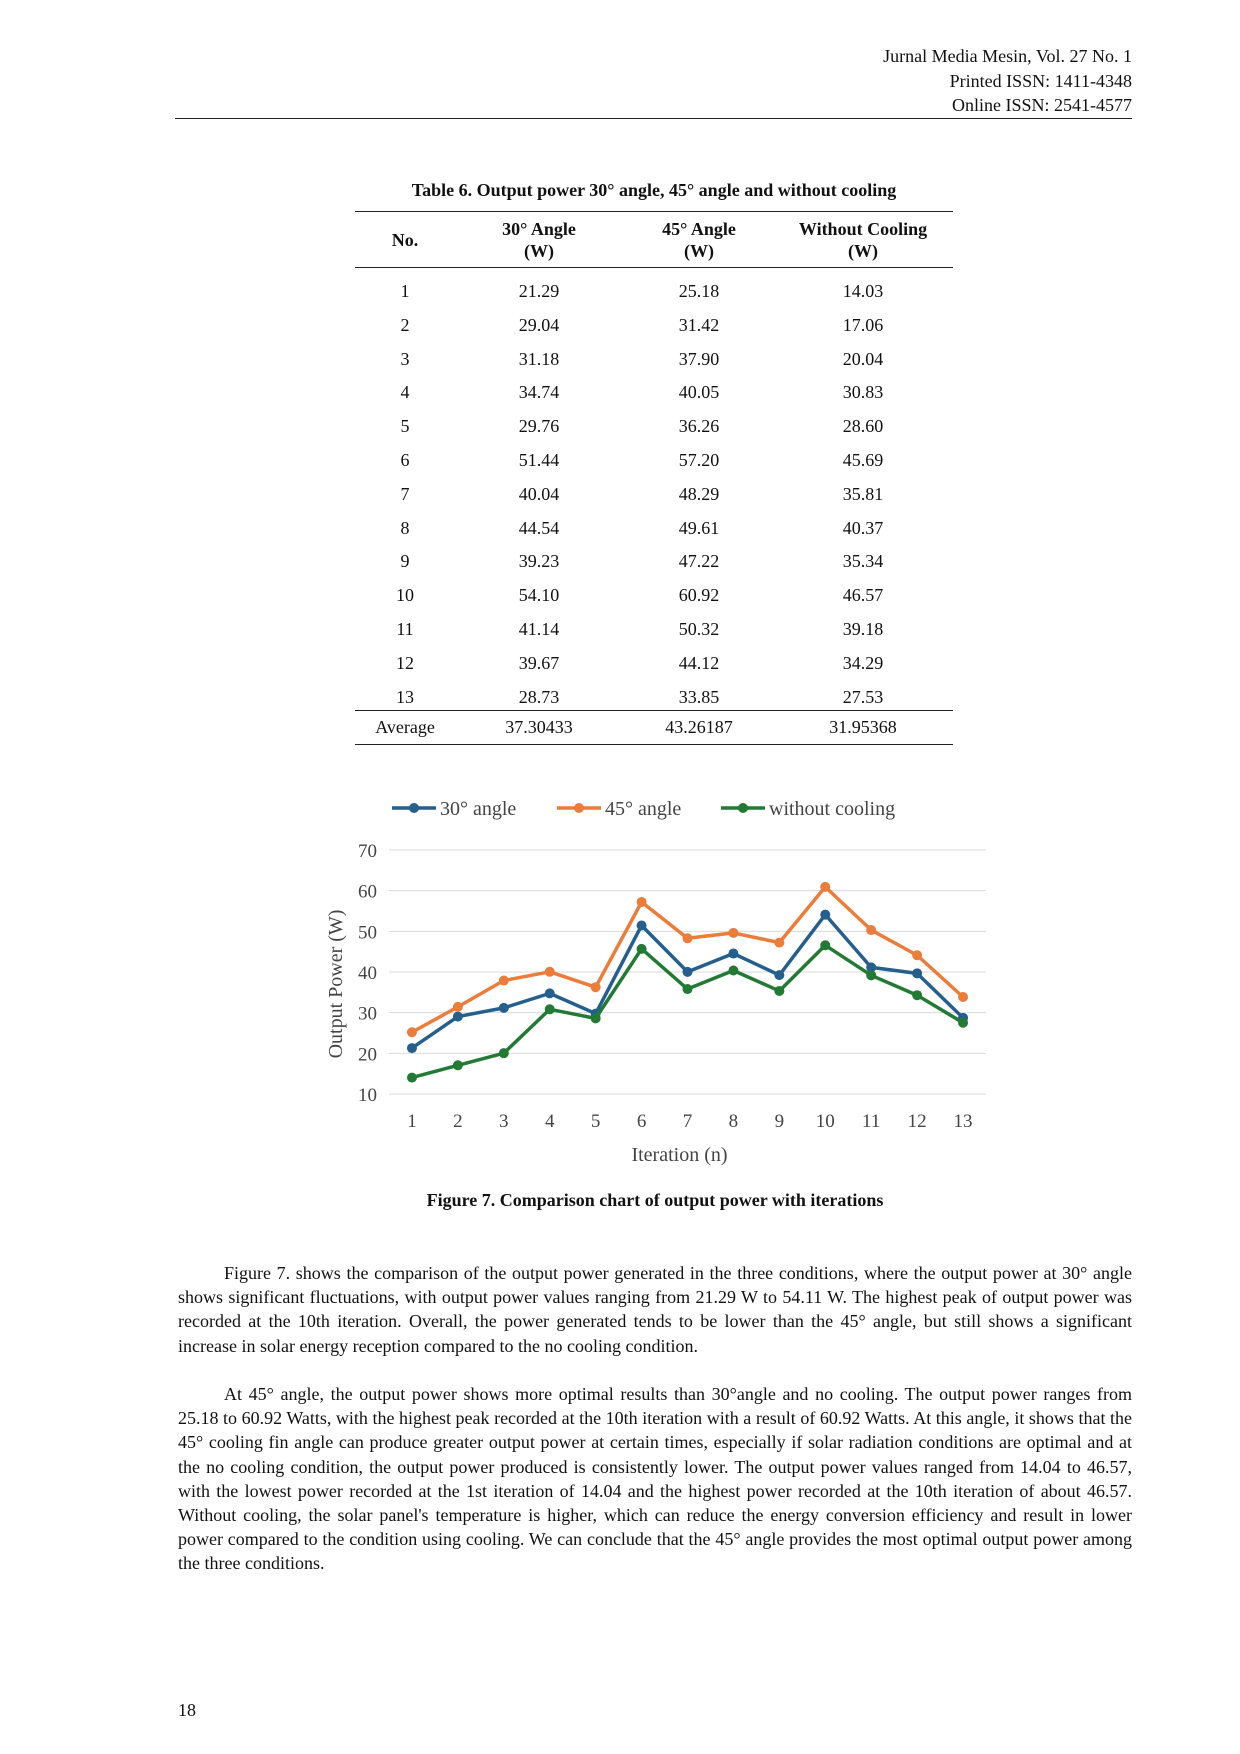 This screenshot has width=1240, height=1754. I want to click on table-cell: 29.76, so click(539, 426).